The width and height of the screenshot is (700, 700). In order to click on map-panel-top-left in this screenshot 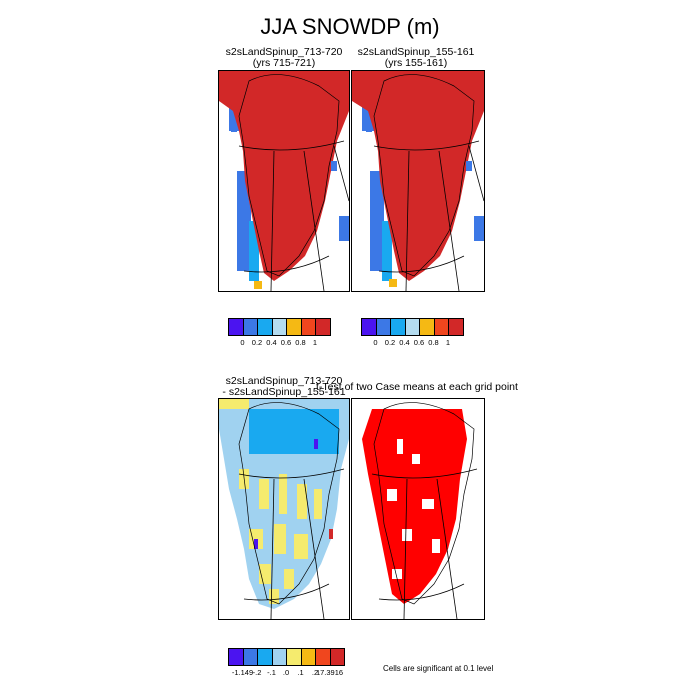, I will do `click(284, 181)`.